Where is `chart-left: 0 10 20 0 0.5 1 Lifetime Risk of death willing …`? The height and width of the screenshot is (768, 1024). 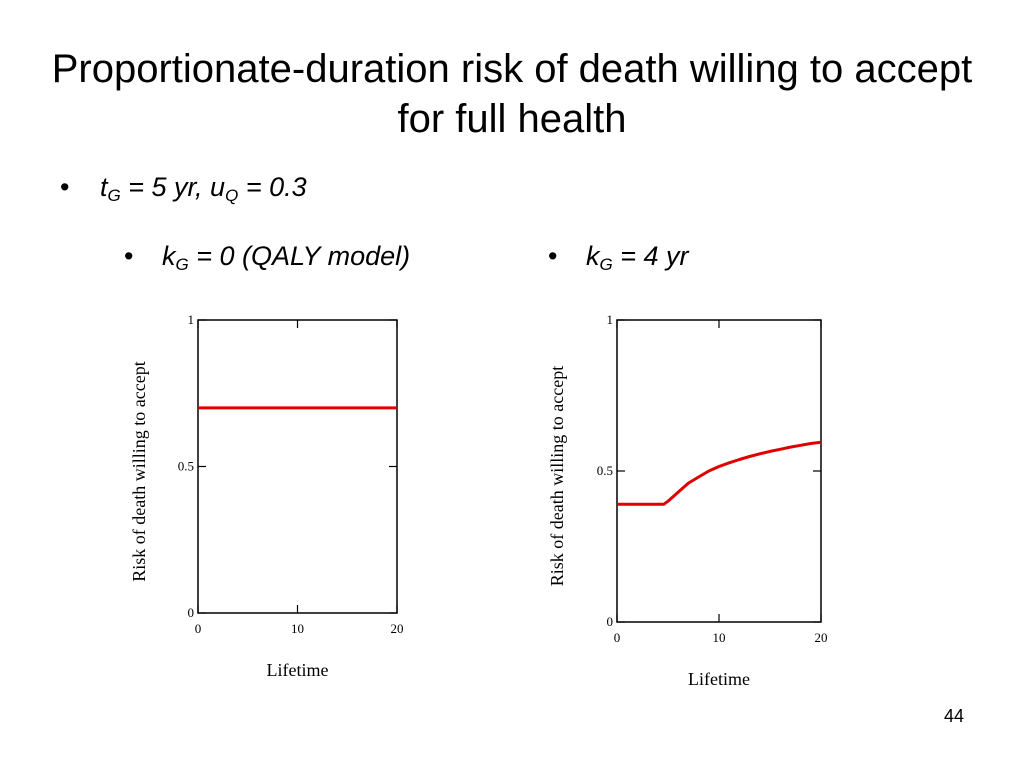 chart-left: 0 10 20 0 0.5 1 Lifetime Risk of death willing … is located at coordinates (266, 496).